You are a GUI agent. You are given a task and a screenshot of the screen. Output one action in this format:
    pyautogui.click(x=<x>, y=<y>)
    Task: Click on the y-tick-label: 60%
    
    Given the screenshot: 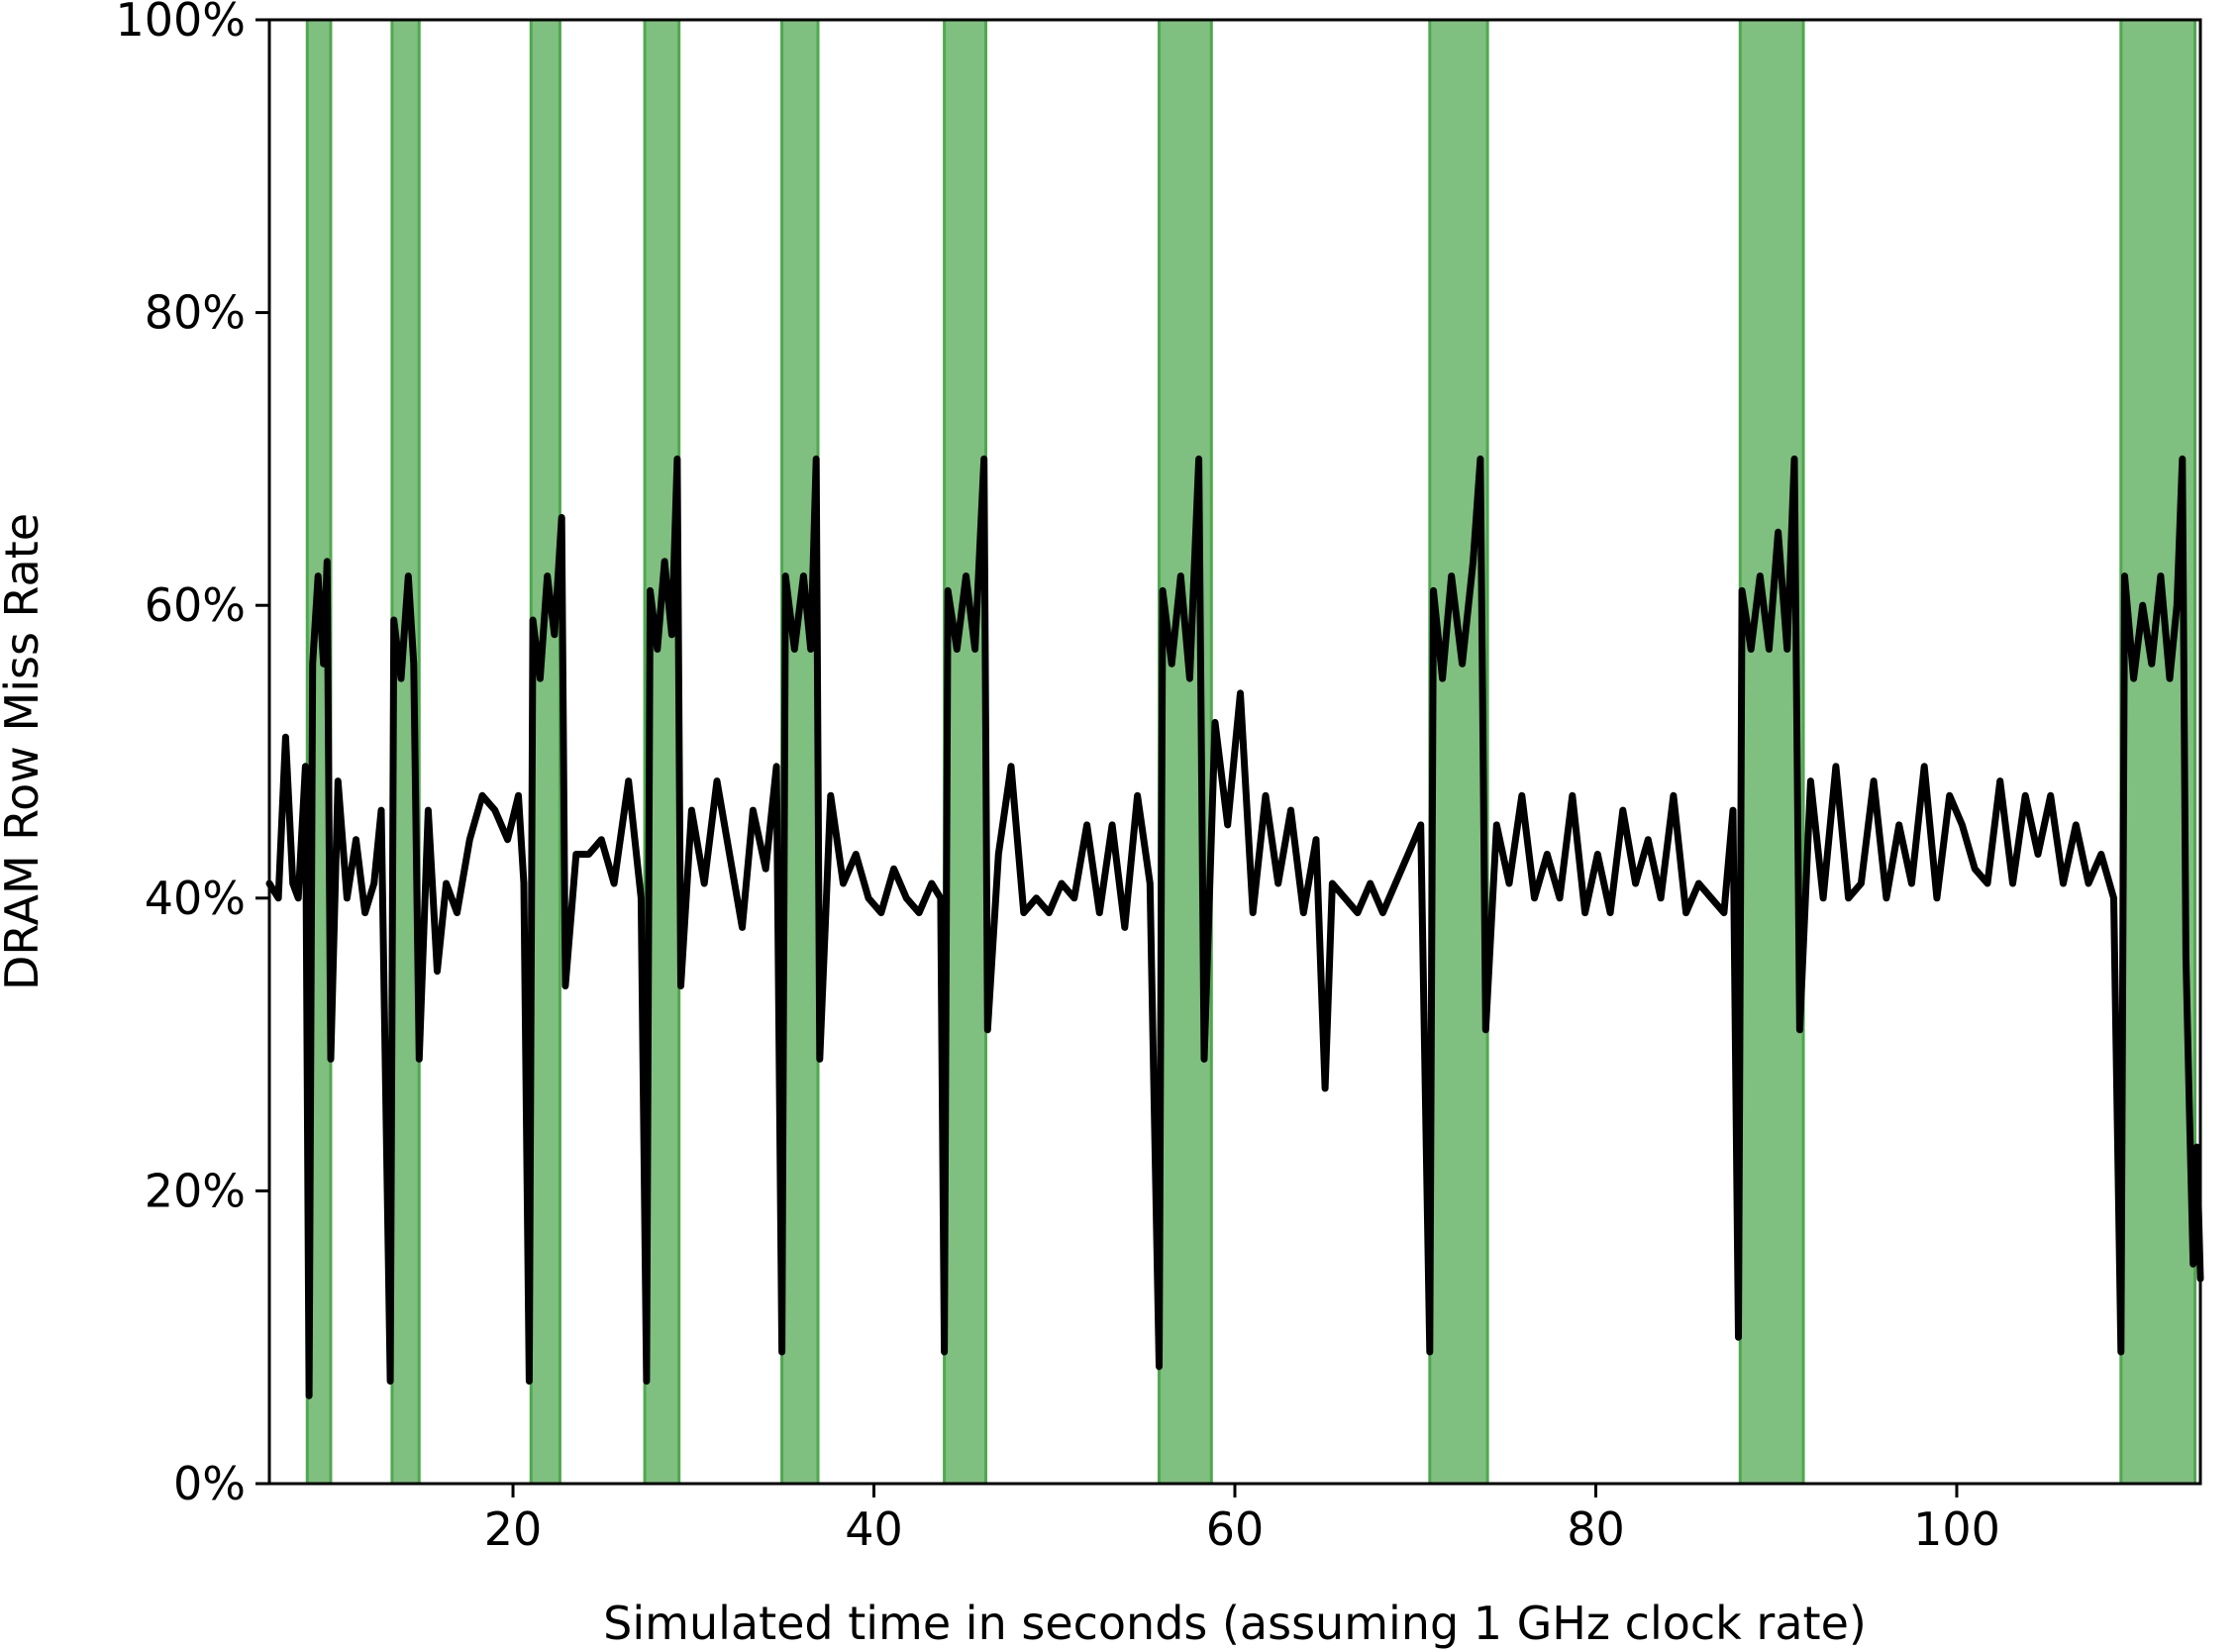 What is the action you would take?
    pyautogui.click(x=196, y=605)
    